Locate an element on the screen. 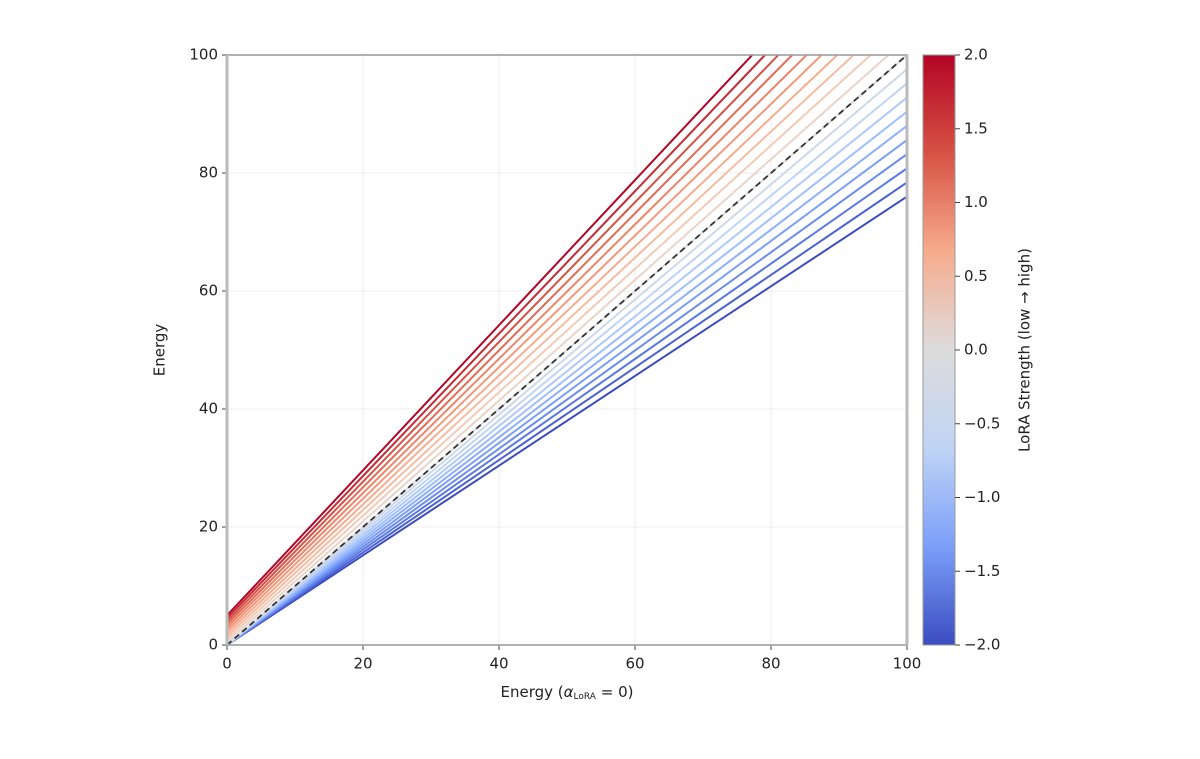 This screenshot has width=1200, height=759. x-tick-label: 60 is located at coordinates (634, 664).